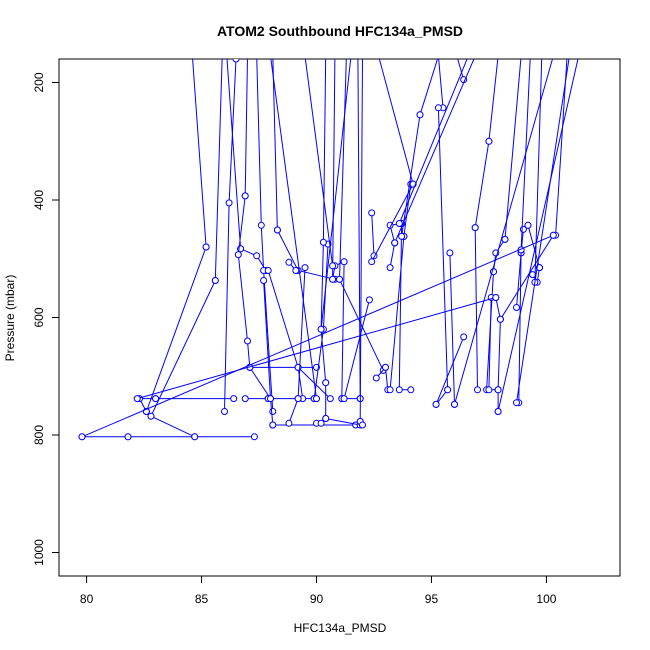 The height and width of the screenshot is (650, 650). I want to click on y-tick-label: 200, so click(39, 82).